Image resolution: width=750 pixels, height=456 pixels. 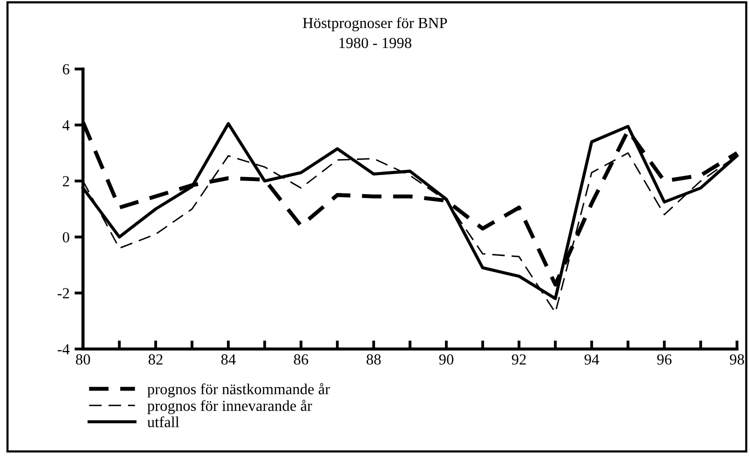 What do you see at coordinates (83, 359) in the screenshot?
I see `x-tick-label: 80` at bounding box center [83, 359].